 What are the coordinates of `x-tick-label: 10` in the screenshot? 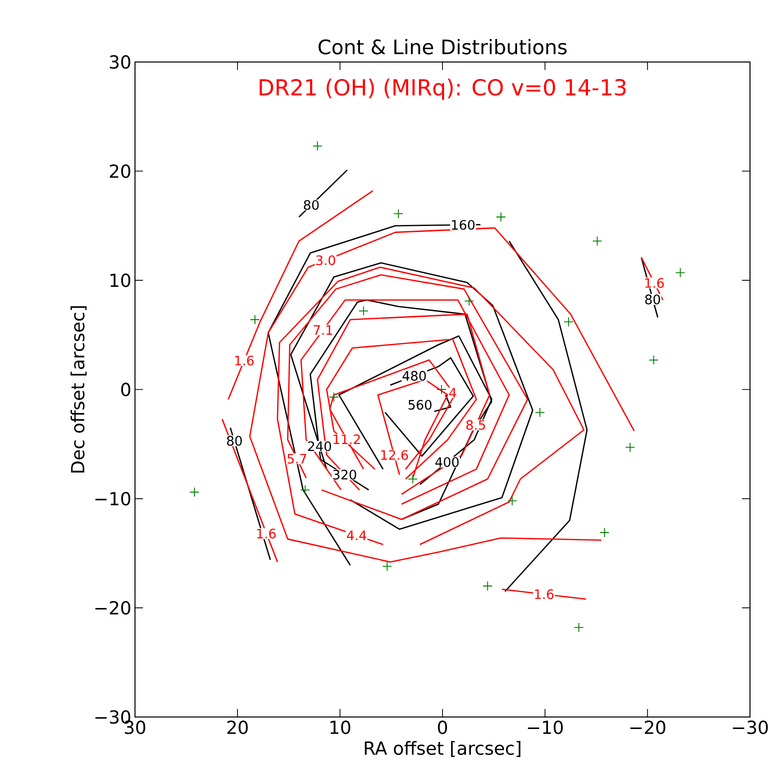 It's located at (340, 727).